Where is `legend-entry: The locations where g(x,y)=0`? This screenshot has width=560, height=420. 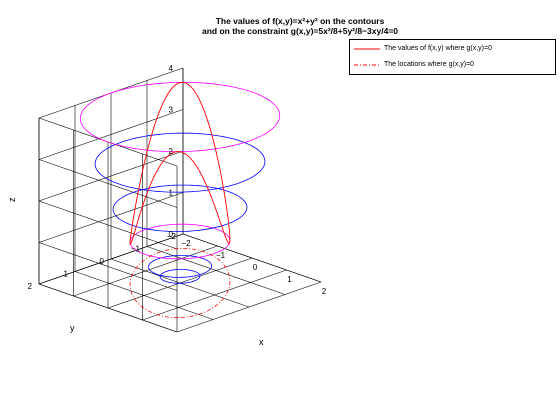
legend-entry: The locations where g(x,y)=0 is located at coordinates (452, 65).